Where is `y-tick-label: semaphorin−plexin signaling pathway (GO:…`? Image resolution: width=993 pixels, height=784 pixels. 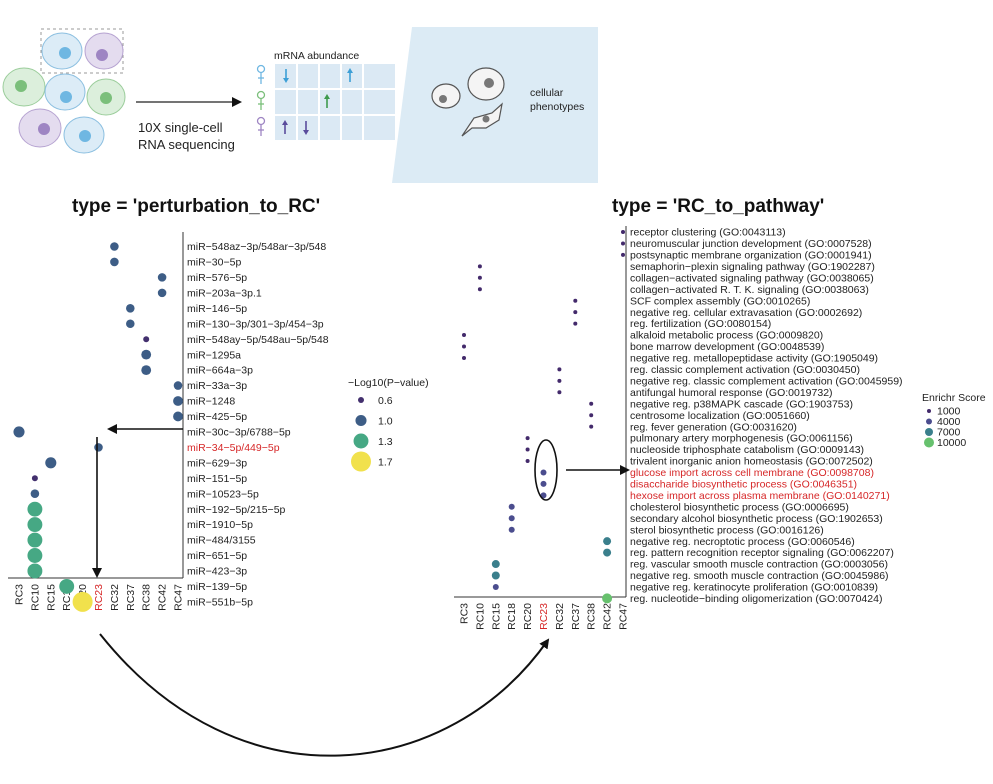 y-tick-label: semaphorin−plexin signaling pathway (GO:… is located at coordinates (752, 267).